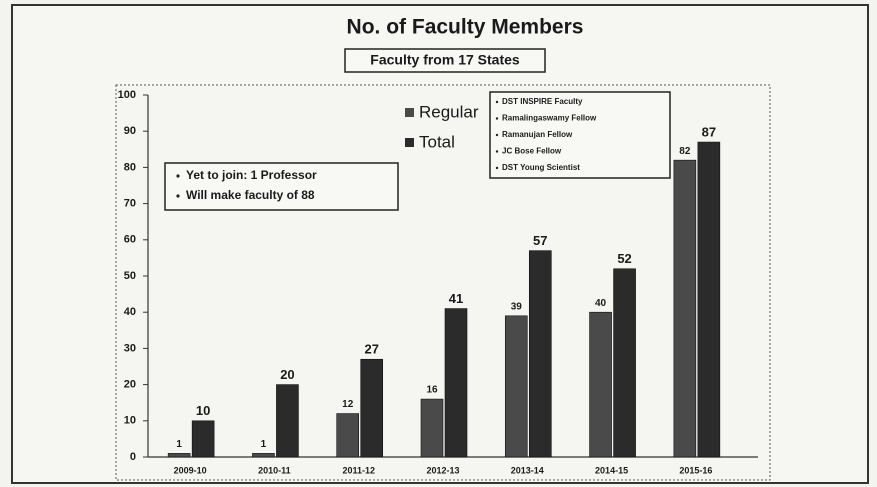  What do you see at coordinates (190, 470) in the screenshot?
I see `x-tick-label: 2009-10` at bounding box center [190, 470].